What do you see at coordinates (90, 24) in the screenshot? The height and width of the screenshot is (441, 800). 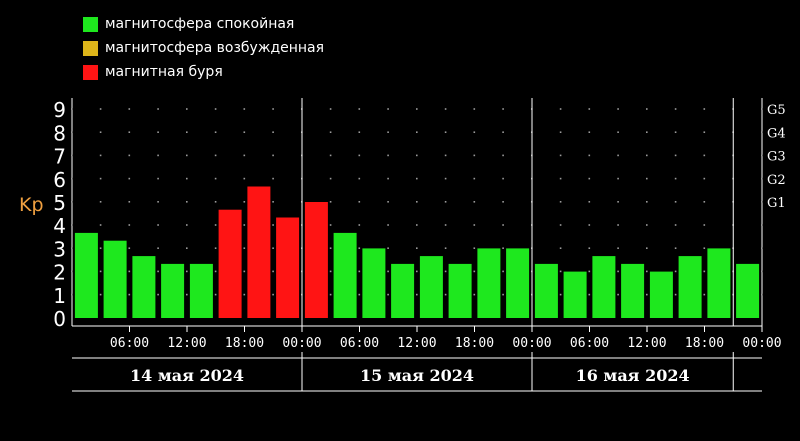 I see `legend-swatch-quiet` at bounding box center [90, 24].